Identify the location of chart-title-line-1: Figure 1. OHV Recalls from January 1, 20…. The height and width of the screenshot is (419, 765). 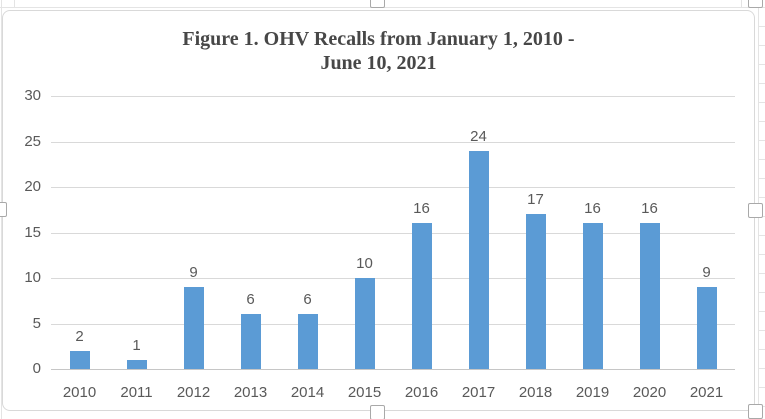
(378, 39).